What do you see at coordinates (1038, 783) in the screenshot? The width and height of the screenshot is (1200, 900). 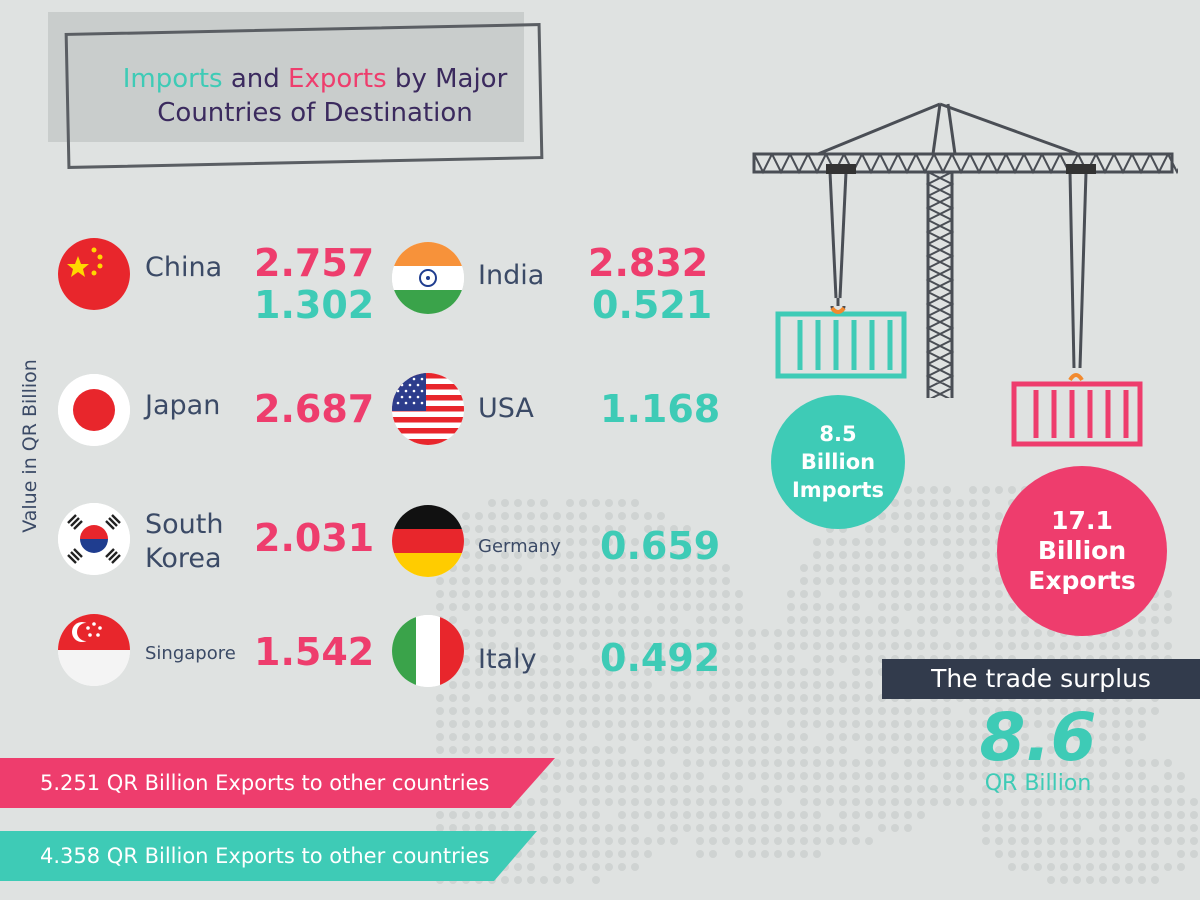 I see `trade-surplus-unit: QR Billion` at bounding box center [1038, 783].